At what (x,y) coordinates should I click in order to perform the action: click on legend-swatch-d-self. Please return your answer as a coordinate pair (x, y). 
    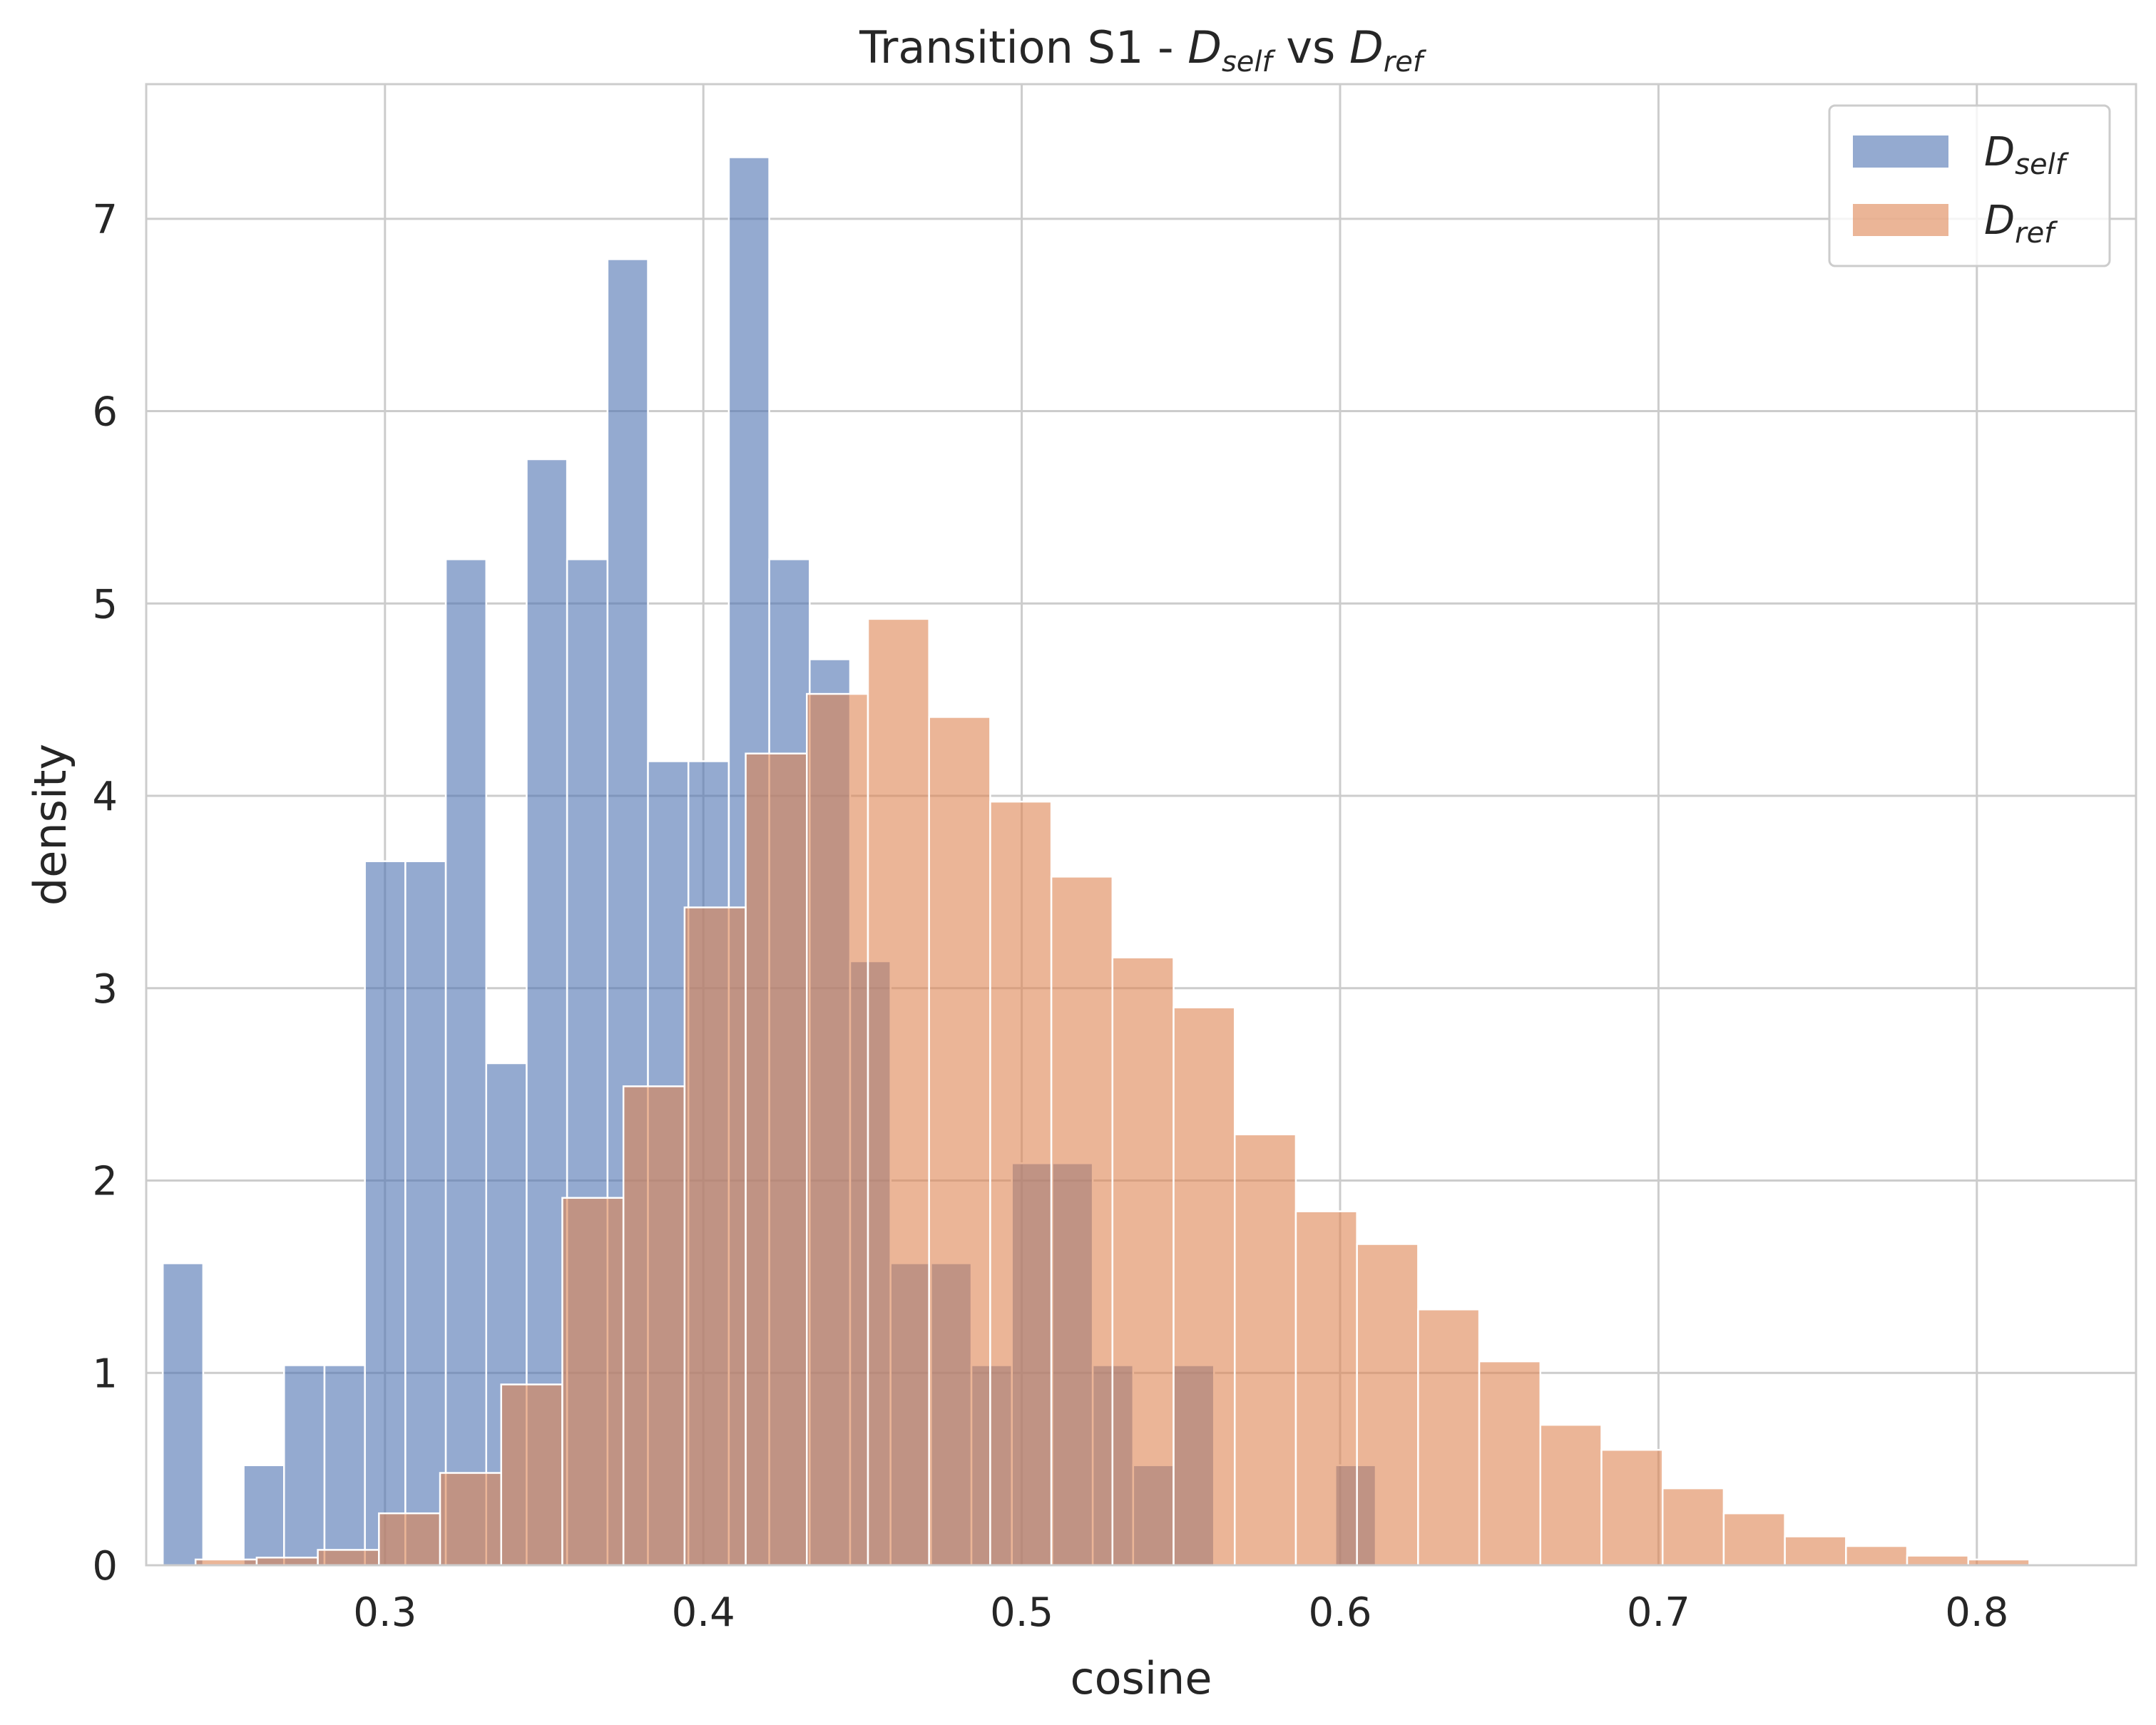
    Looking at the image, I should click on (1900, 152).